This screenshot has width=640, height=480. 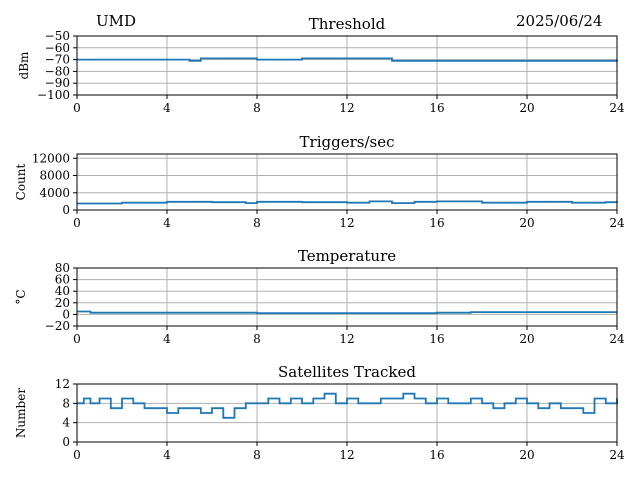 I want to click on y-tick-label: 8000, so click(x=54, y=176).